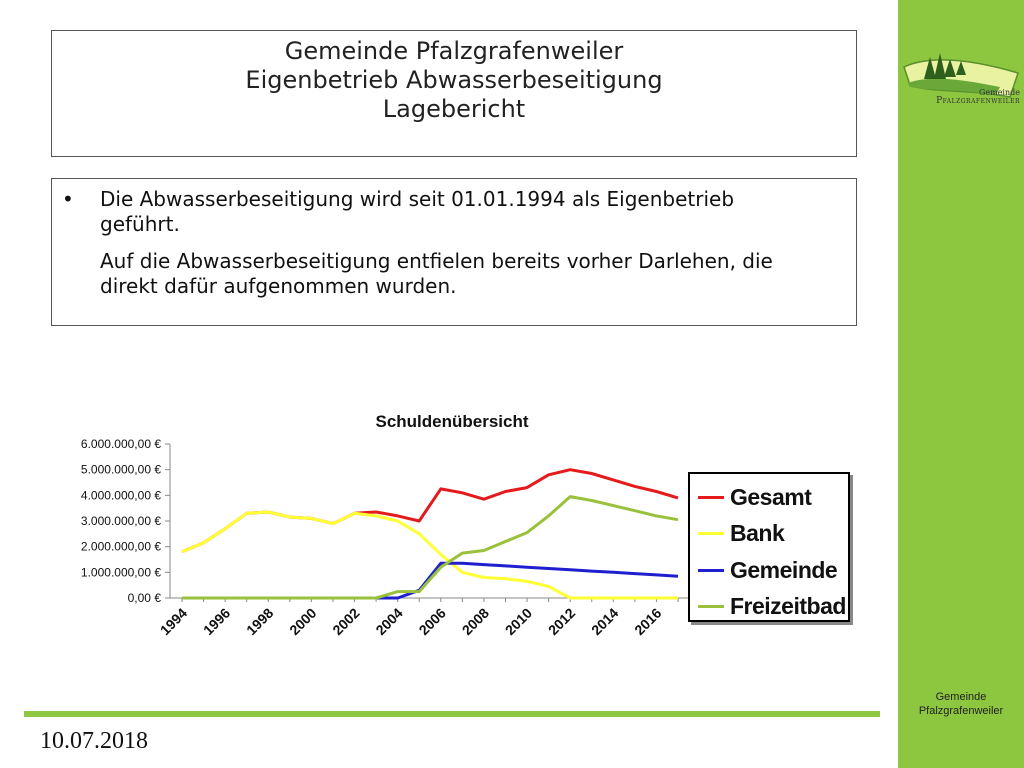 The image size is (1024, 768). I want to click on legend-item-gesamt: Gesamt, so click(773, 497).